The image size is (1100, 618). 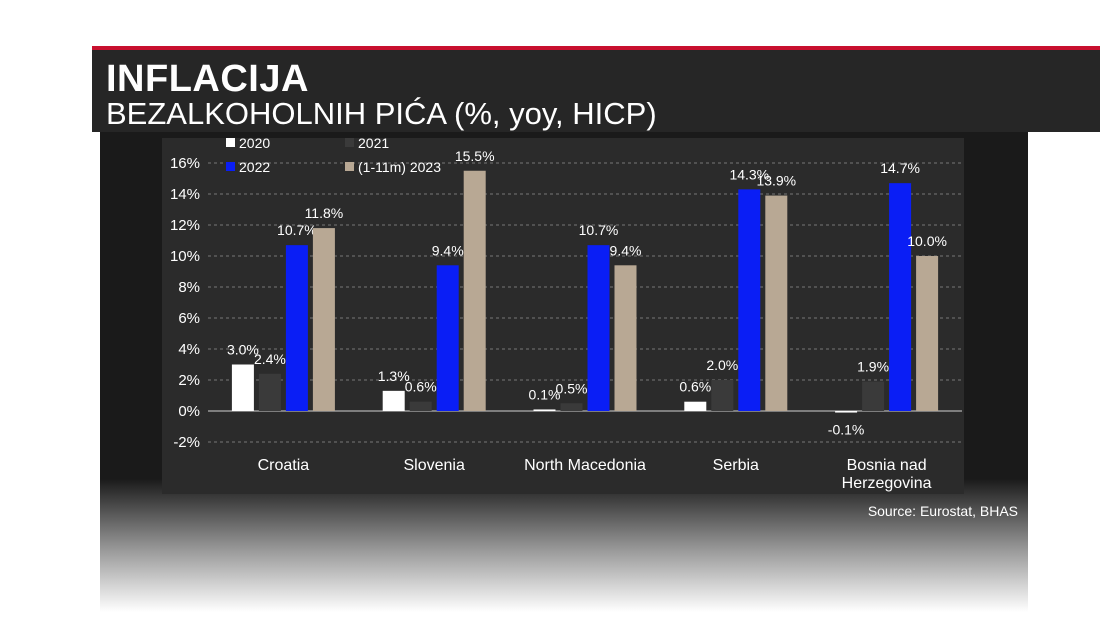 I want to click on data-label: 3.0%, so click(x=243, y=350).